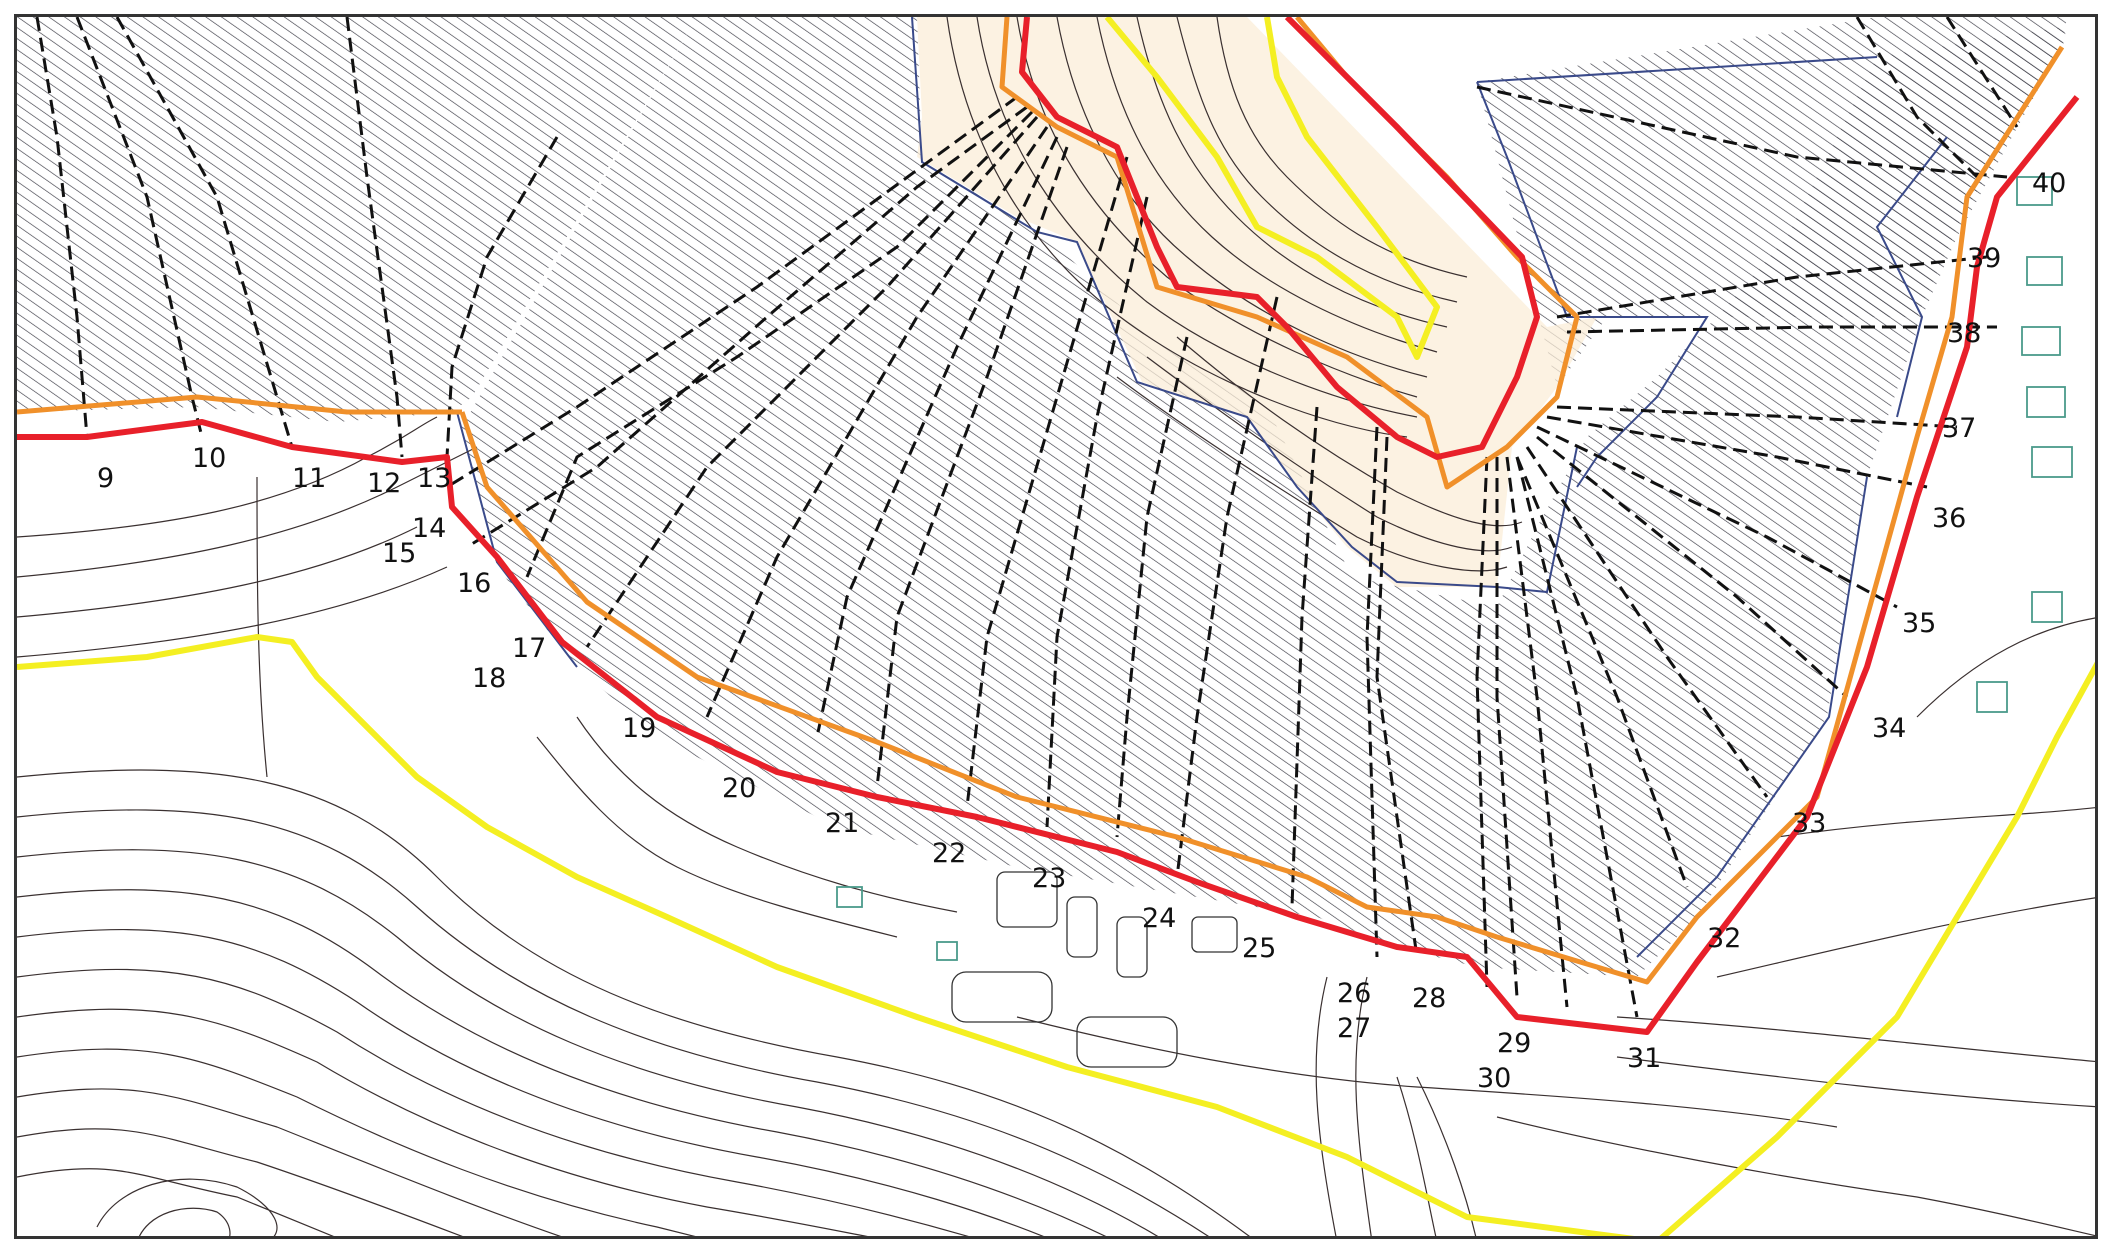 This screenshot has width=2112, height=1253. What do you see at coordinates (429, 528) in the screenshot?
I see `section-label-14: 14` at bounding box center [429, 528].